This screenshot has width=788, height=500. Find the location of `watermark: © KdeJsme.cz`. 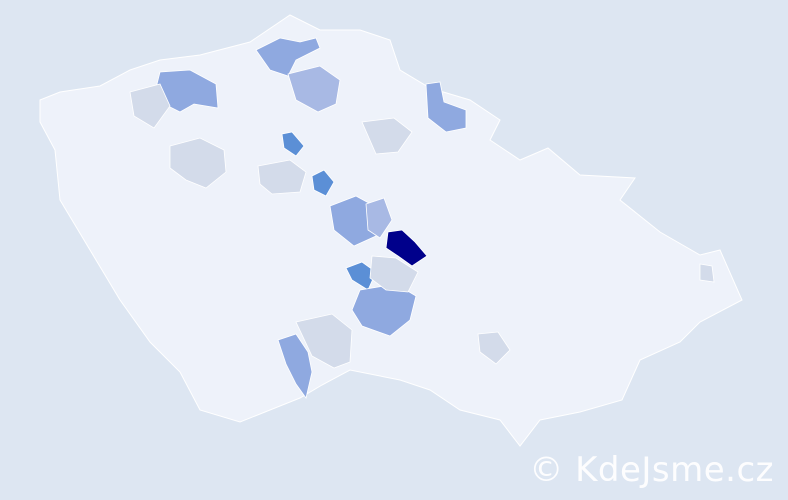

watermark: © KdeJsme.cz is located at coordinates (651, 470).